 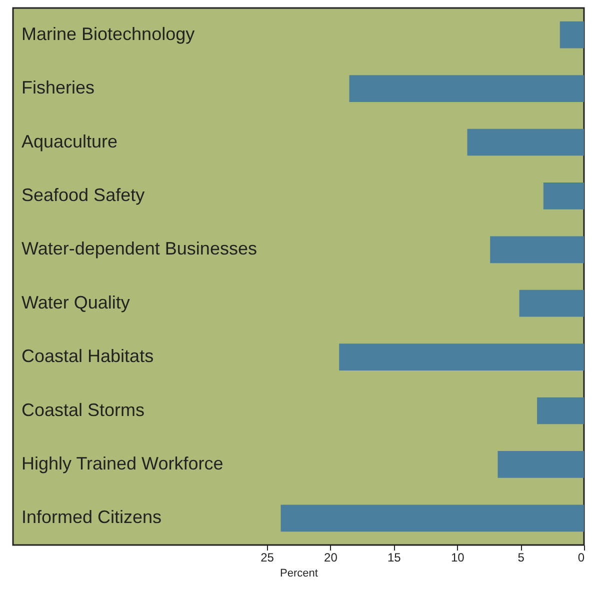 What do you see at coordinates (299, 574) in the screenshot?
I see `x-axis-title: Percent` at bounding box center [299, 574].